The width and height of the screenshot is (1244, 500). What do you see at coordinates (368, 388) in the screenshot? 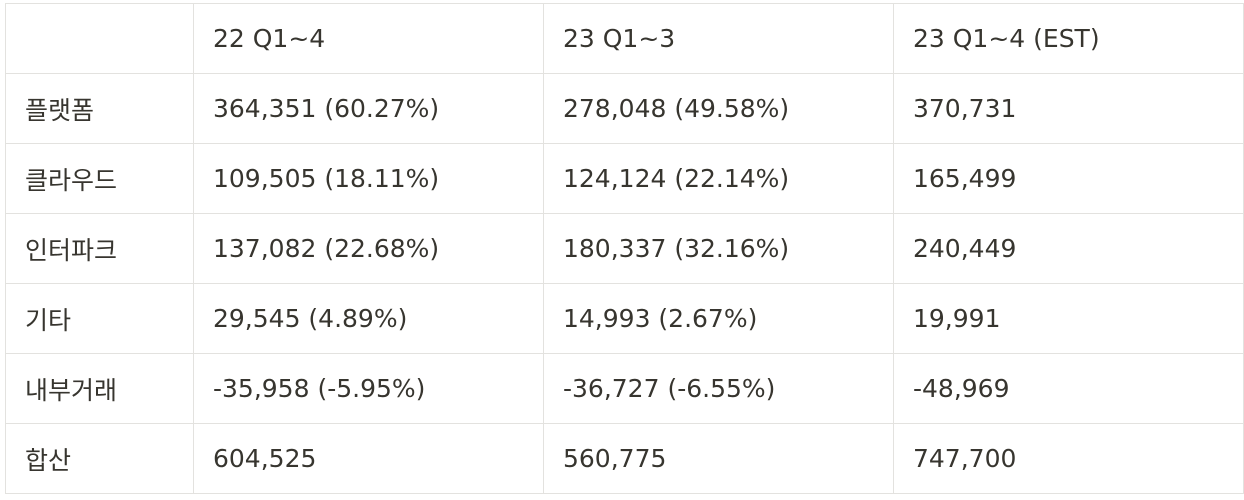
I see `table-cell: -35,958 (-5.95%)` at bounding box center [368, 388].